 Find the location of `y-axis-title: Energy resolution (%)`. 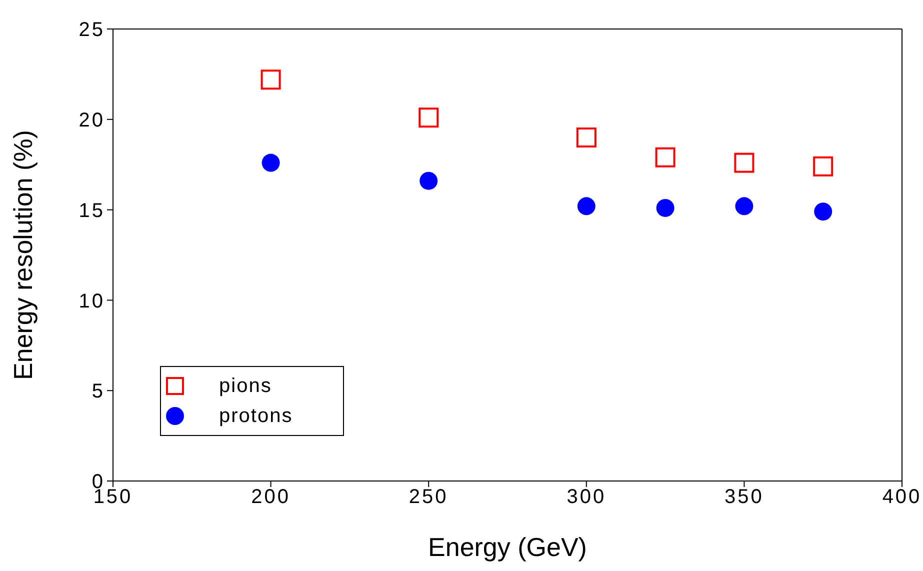

y-axis-title: Energy resolution (%) is located at coordinates (23, 255).